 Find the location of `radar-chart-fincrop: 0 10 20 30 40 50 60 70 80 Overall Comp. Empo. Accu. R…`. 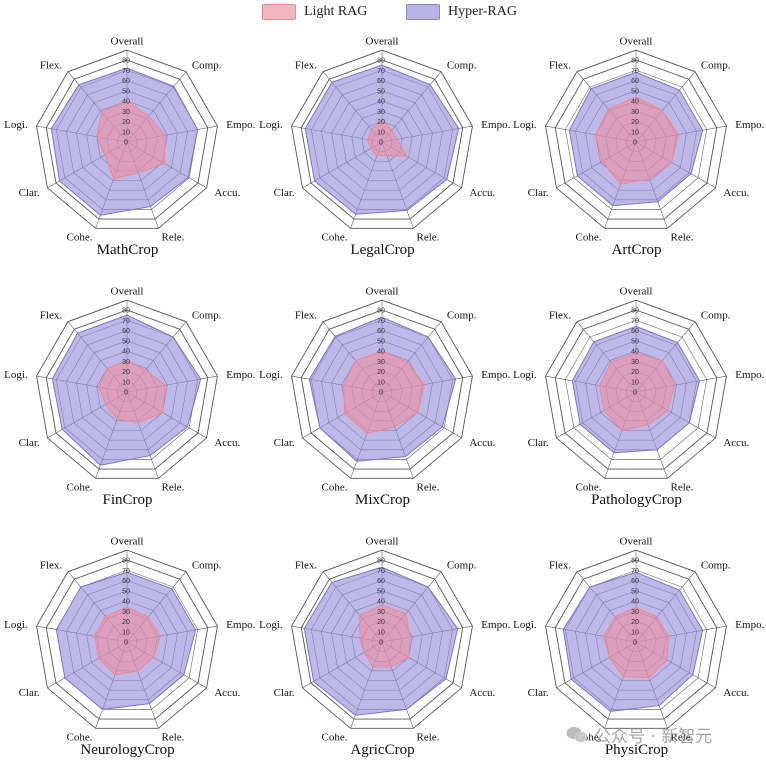

radar-chart-fincrop: 0 10 20 30 40 50 60 70 80 Overall Comp. Empo. Accu. R… is located at coordinates (129, 390).